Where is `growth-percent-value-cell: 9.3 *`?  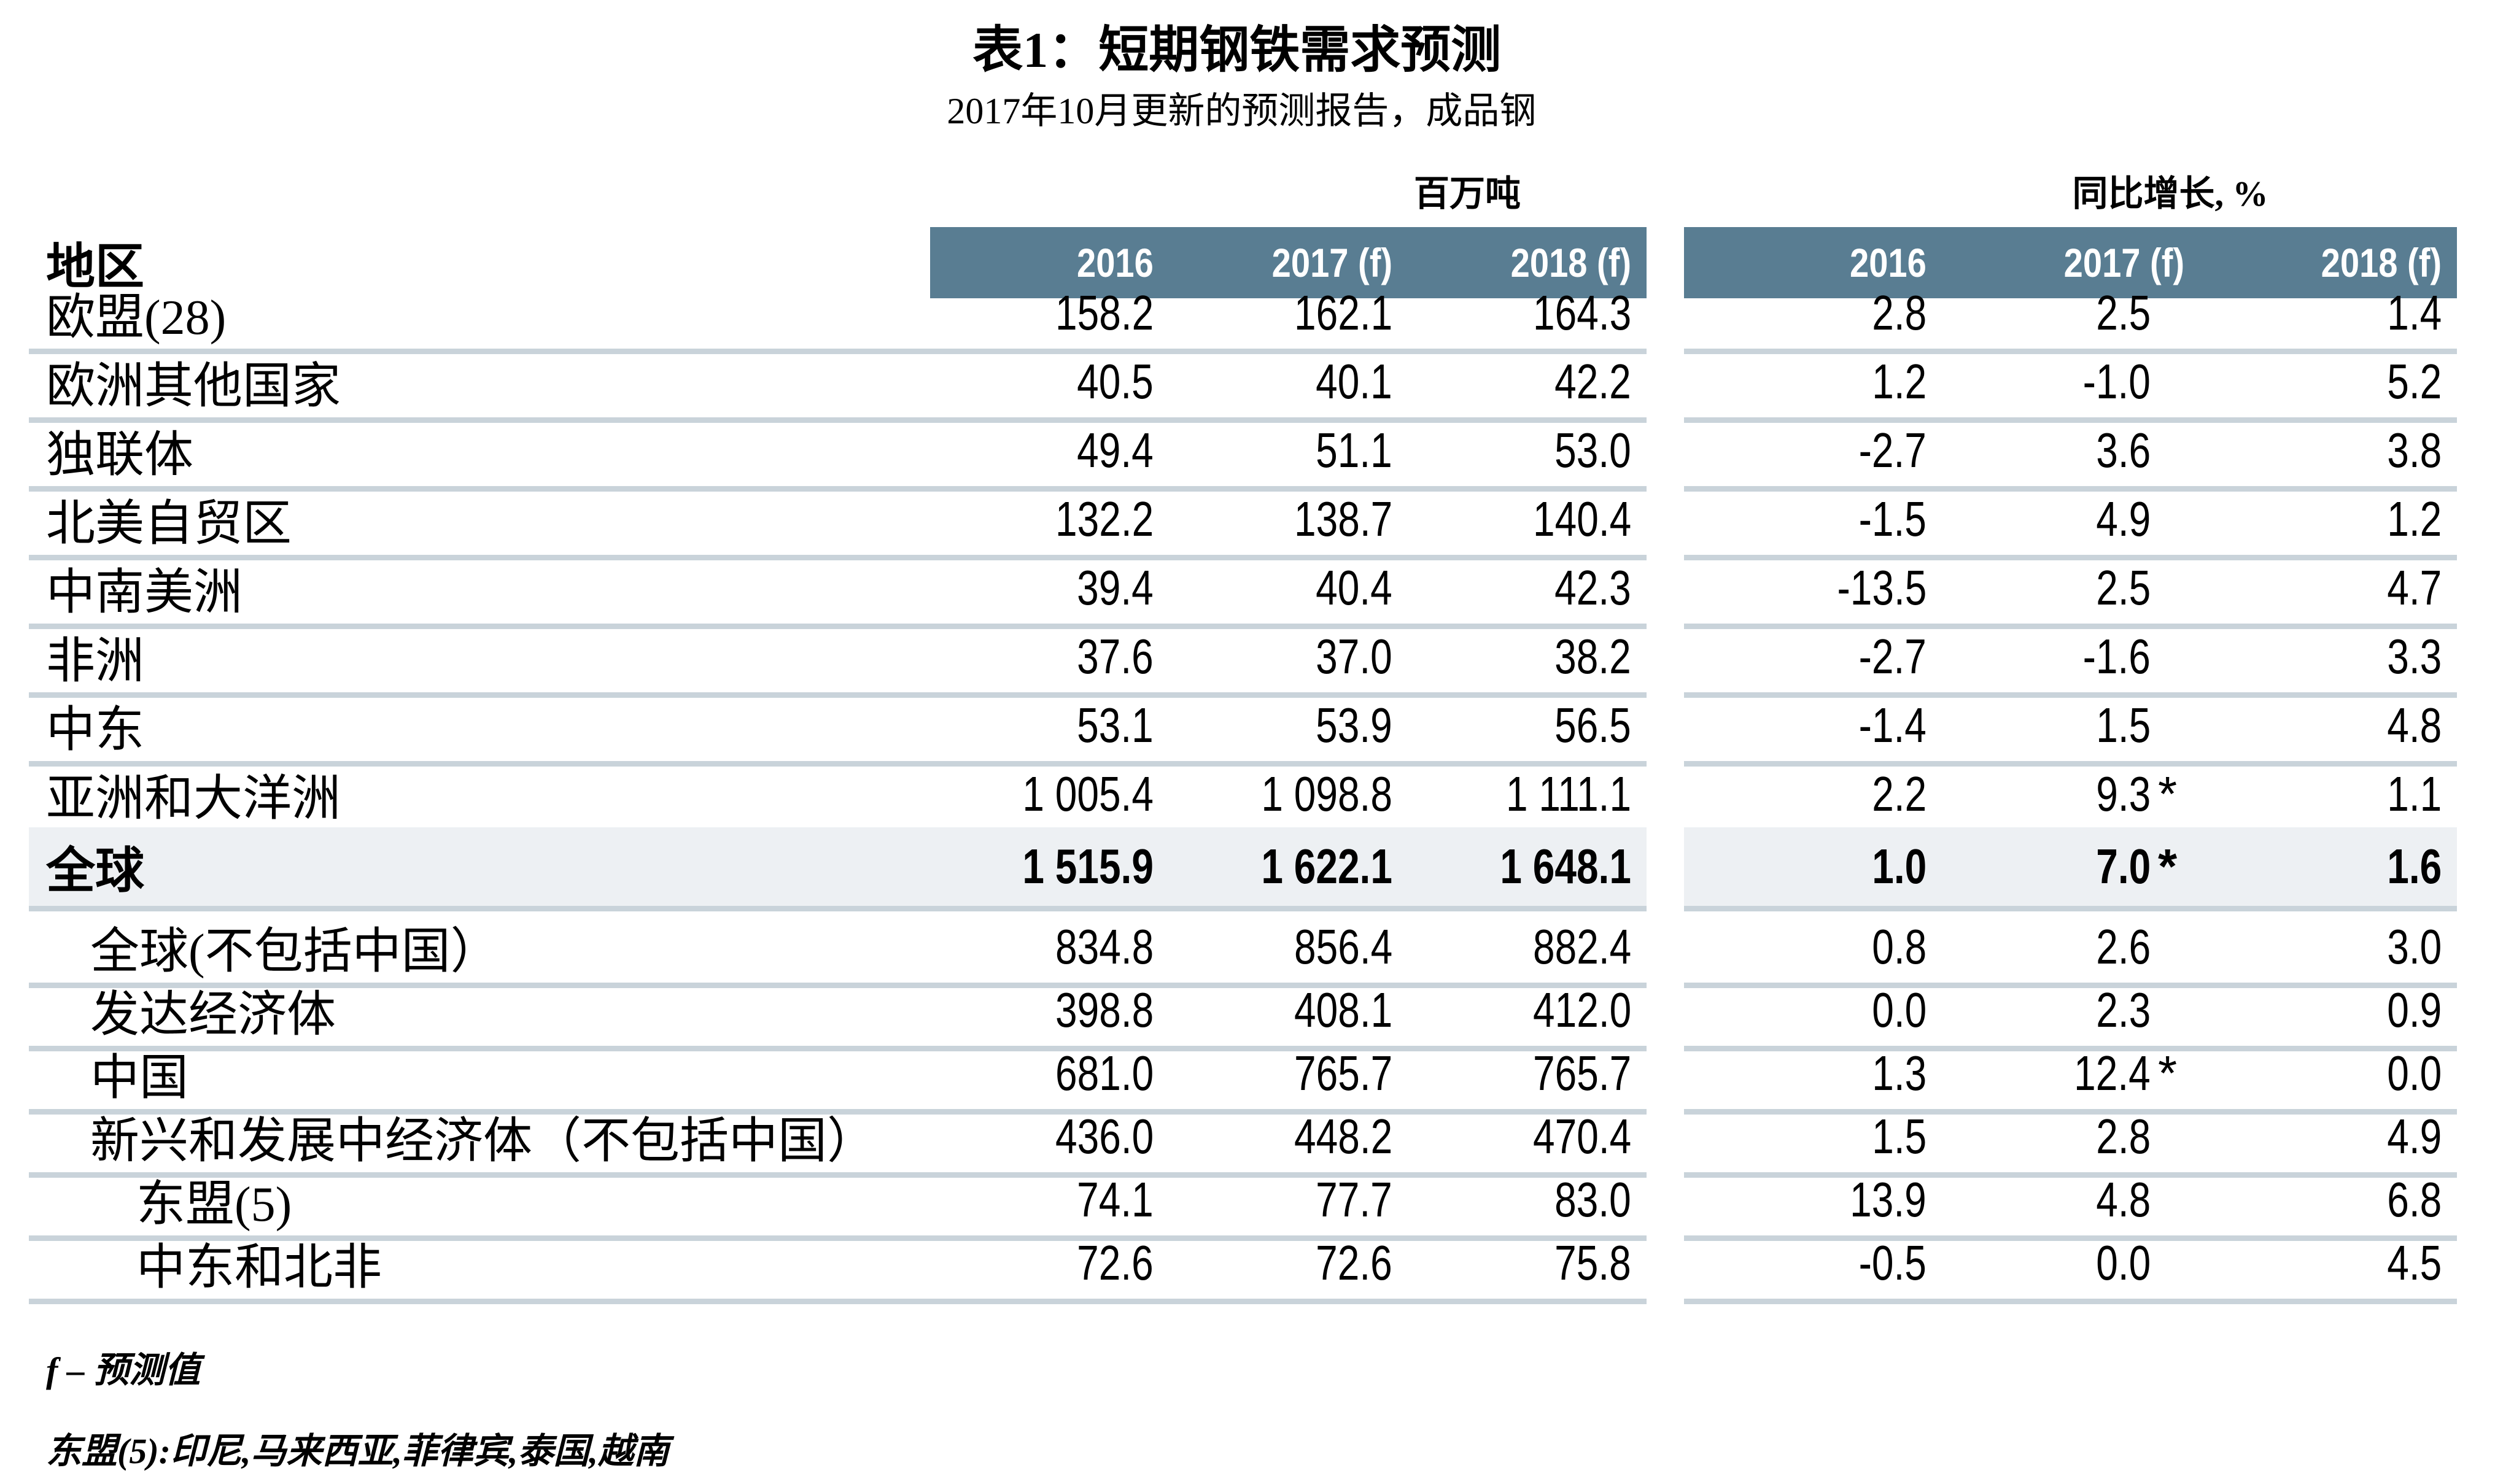
growth-percent-value-cell: 9.3 * is located at coordinates (2071, 797).